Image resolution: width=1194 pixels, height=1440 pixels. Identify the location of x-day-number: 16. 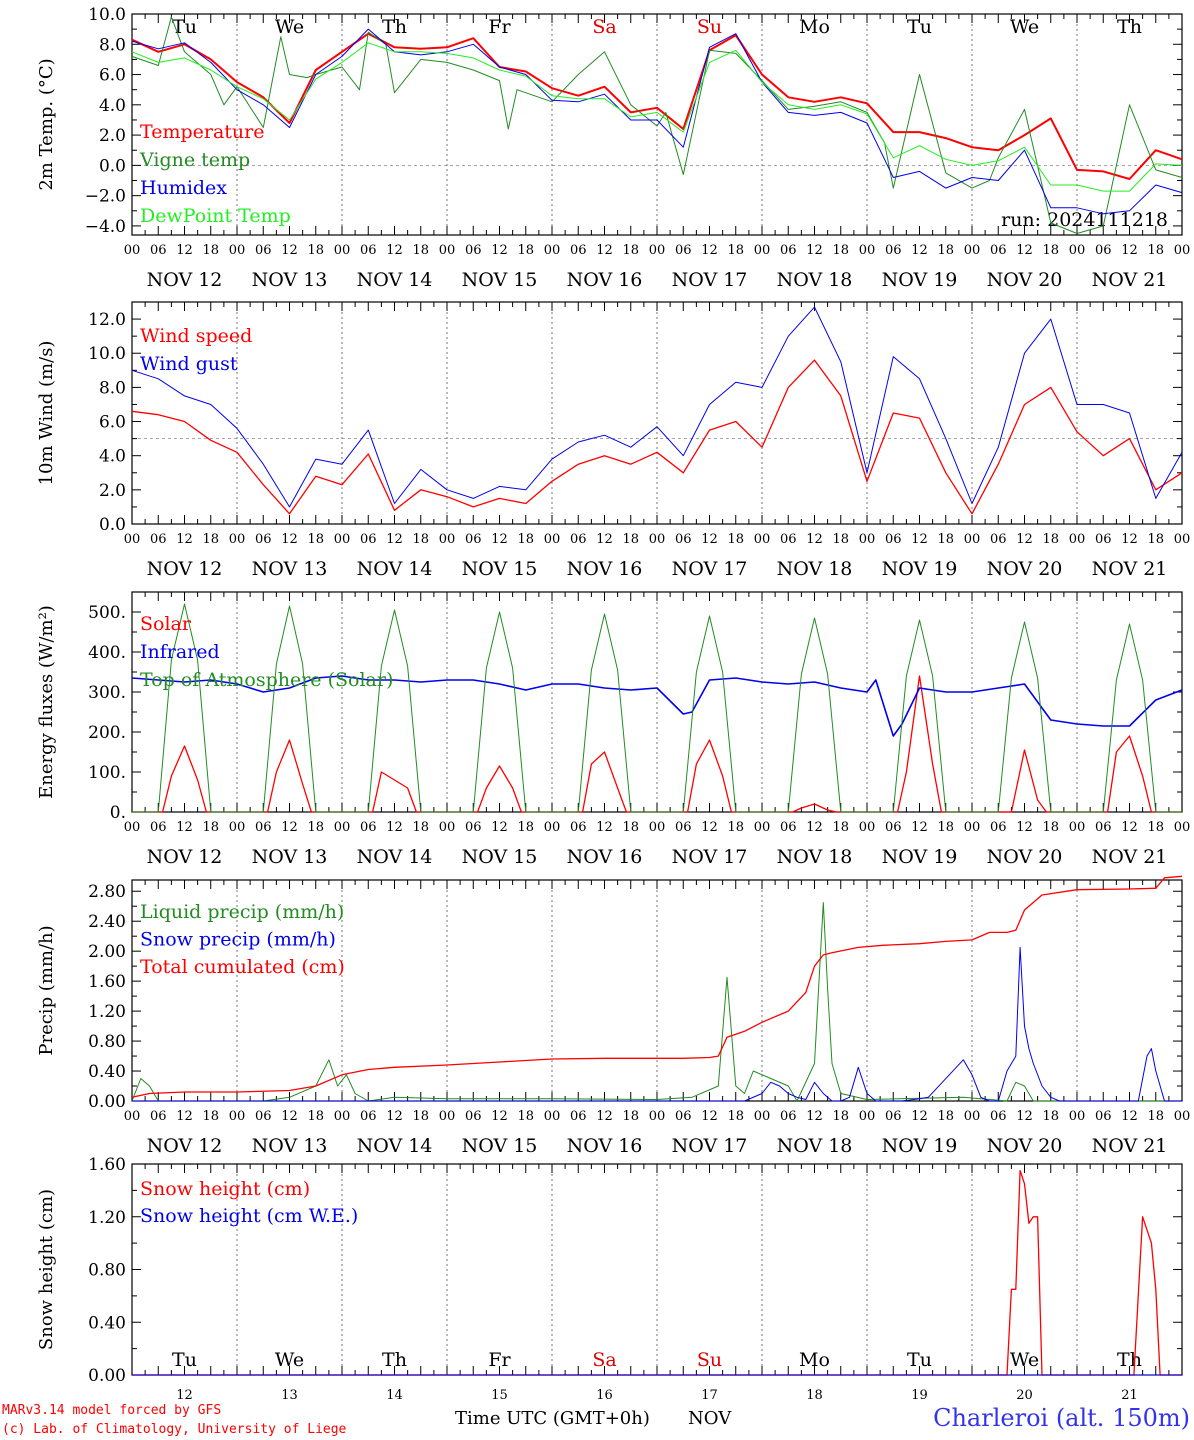
(604, 1395).